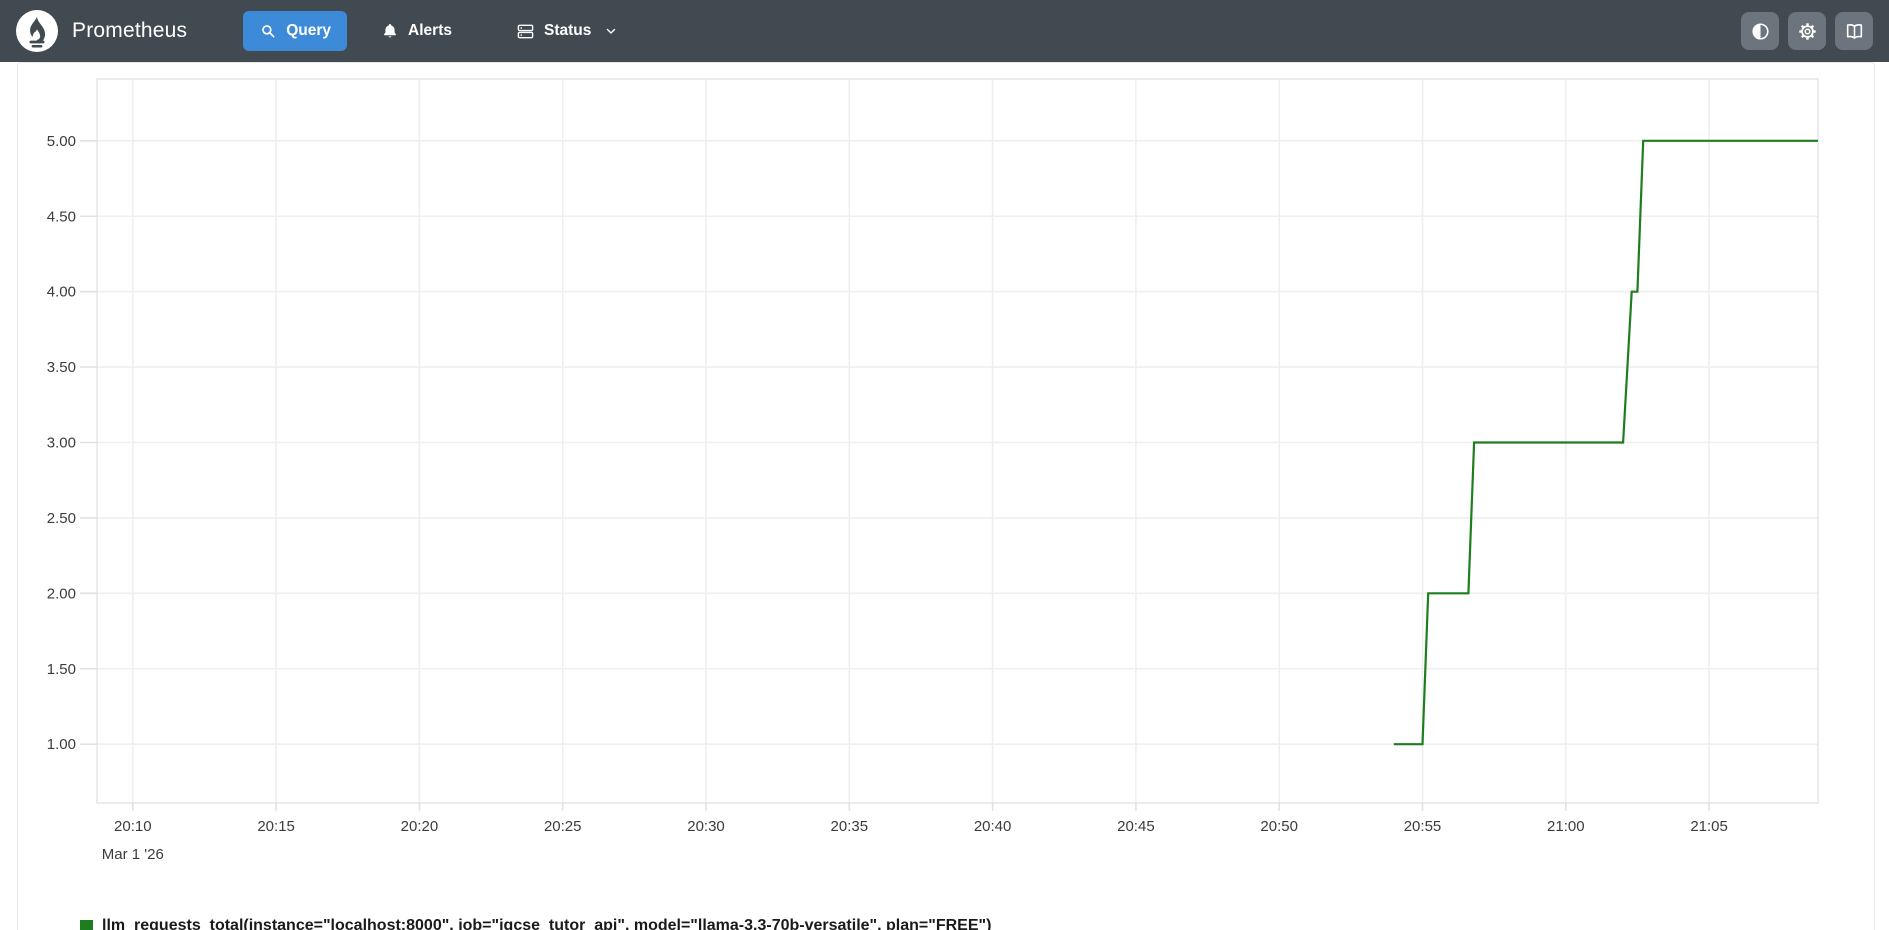 This screenshot has height=930, width=1889. I want to click on book-icon, so click(1854, 31).